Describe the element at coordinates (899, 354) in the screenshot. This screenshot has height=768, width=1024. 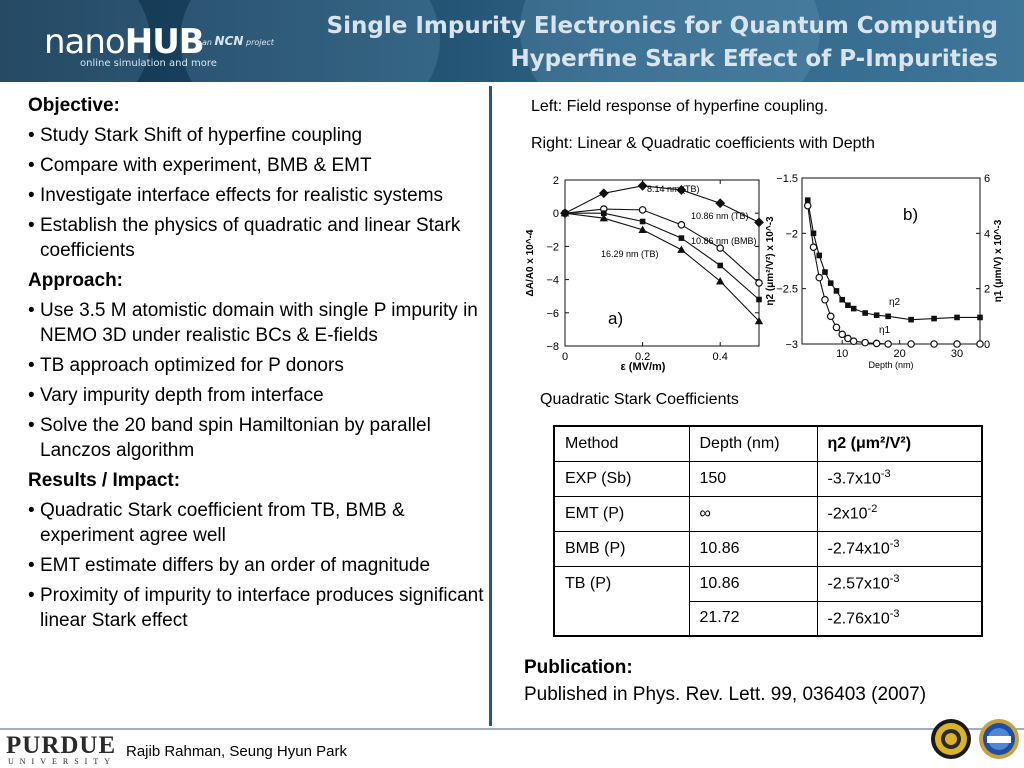
I see `x-tick-label-b: 20` at that location.